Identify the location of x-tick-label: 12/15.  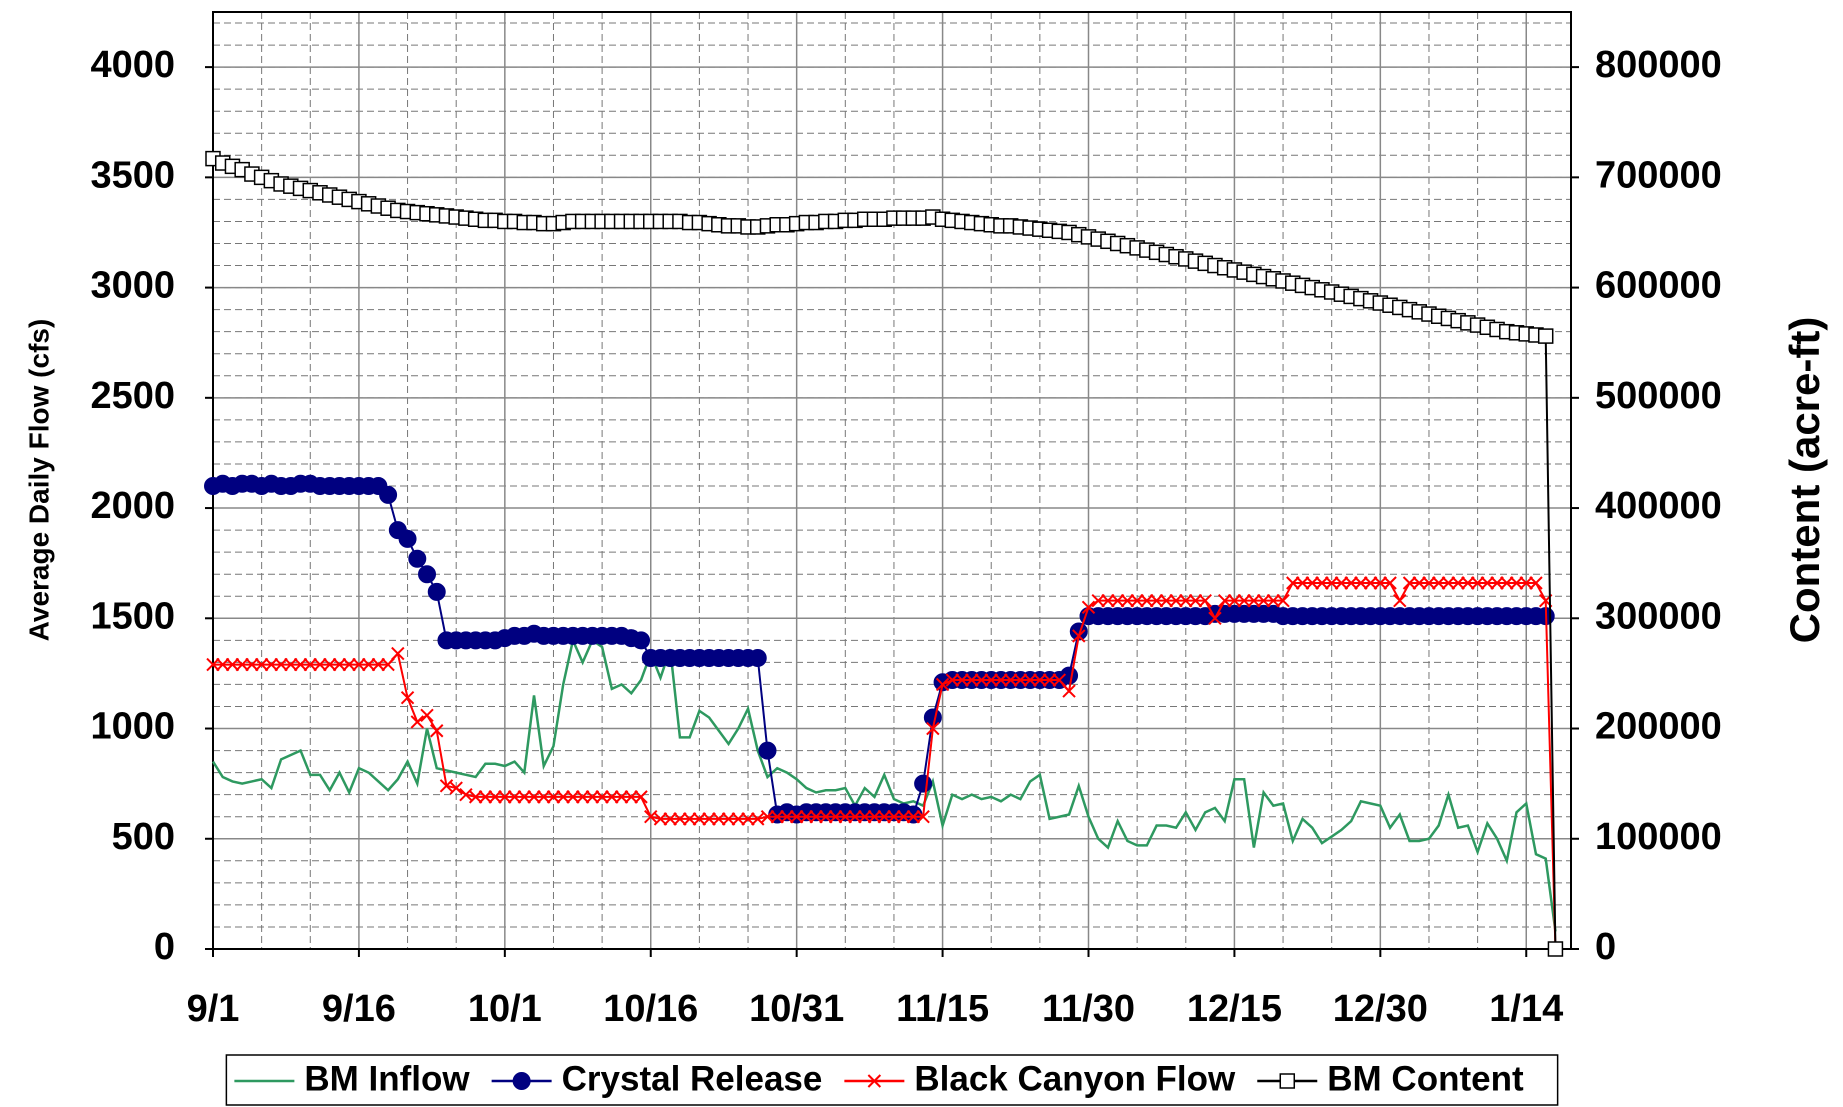
(1234, 1009).